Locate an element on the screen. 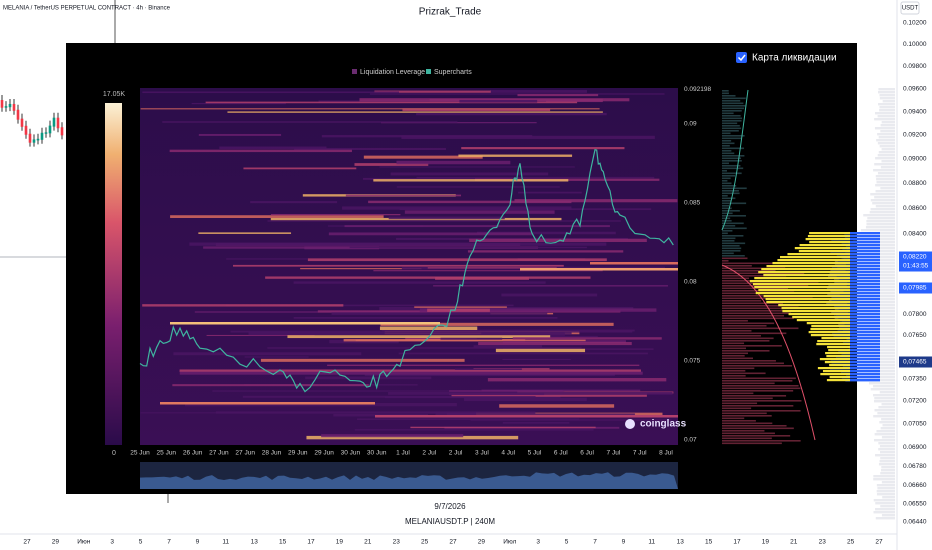  heatmap-price-label: 0.075 is located at coordinates (692, 361).